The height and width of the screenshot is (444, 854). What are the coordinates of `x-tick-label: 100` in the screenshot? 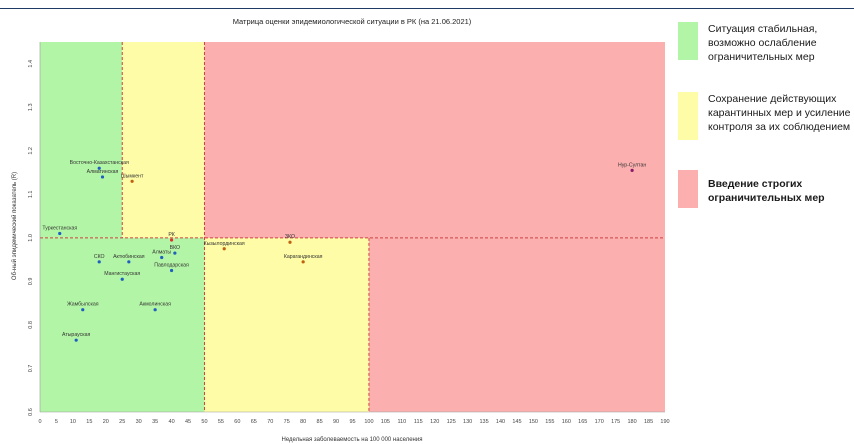 It's located at (368, 422).